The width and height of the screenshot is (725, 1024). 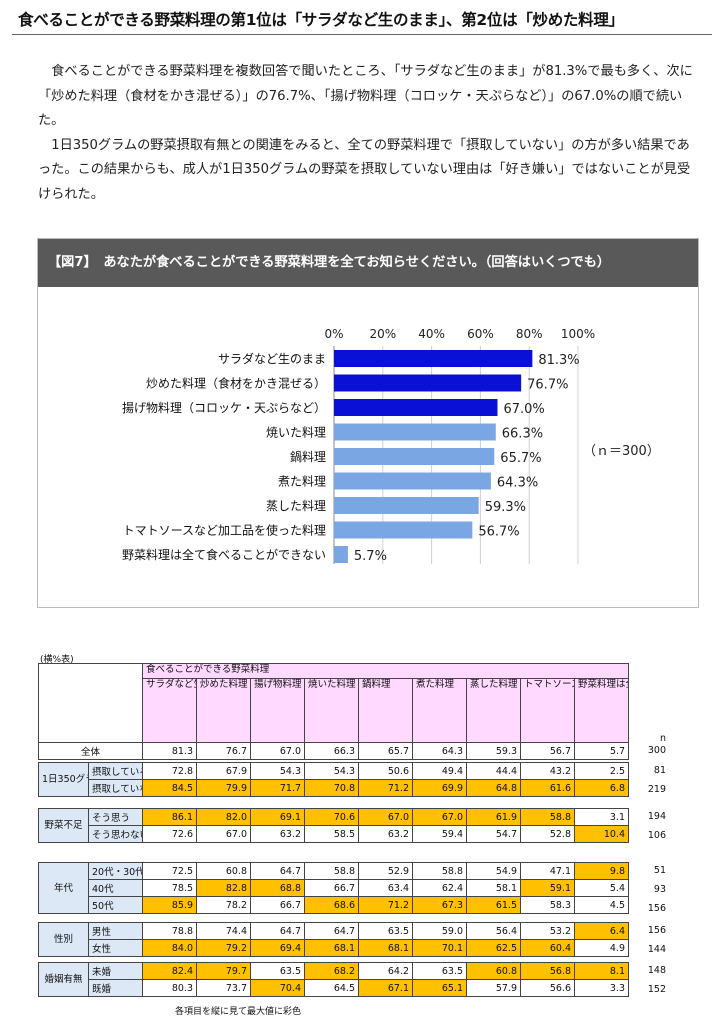 What do you see at coordinates (277, 888) in the screenshot?
I see `data-cell: 68.8` at bounding box center [277, 888].